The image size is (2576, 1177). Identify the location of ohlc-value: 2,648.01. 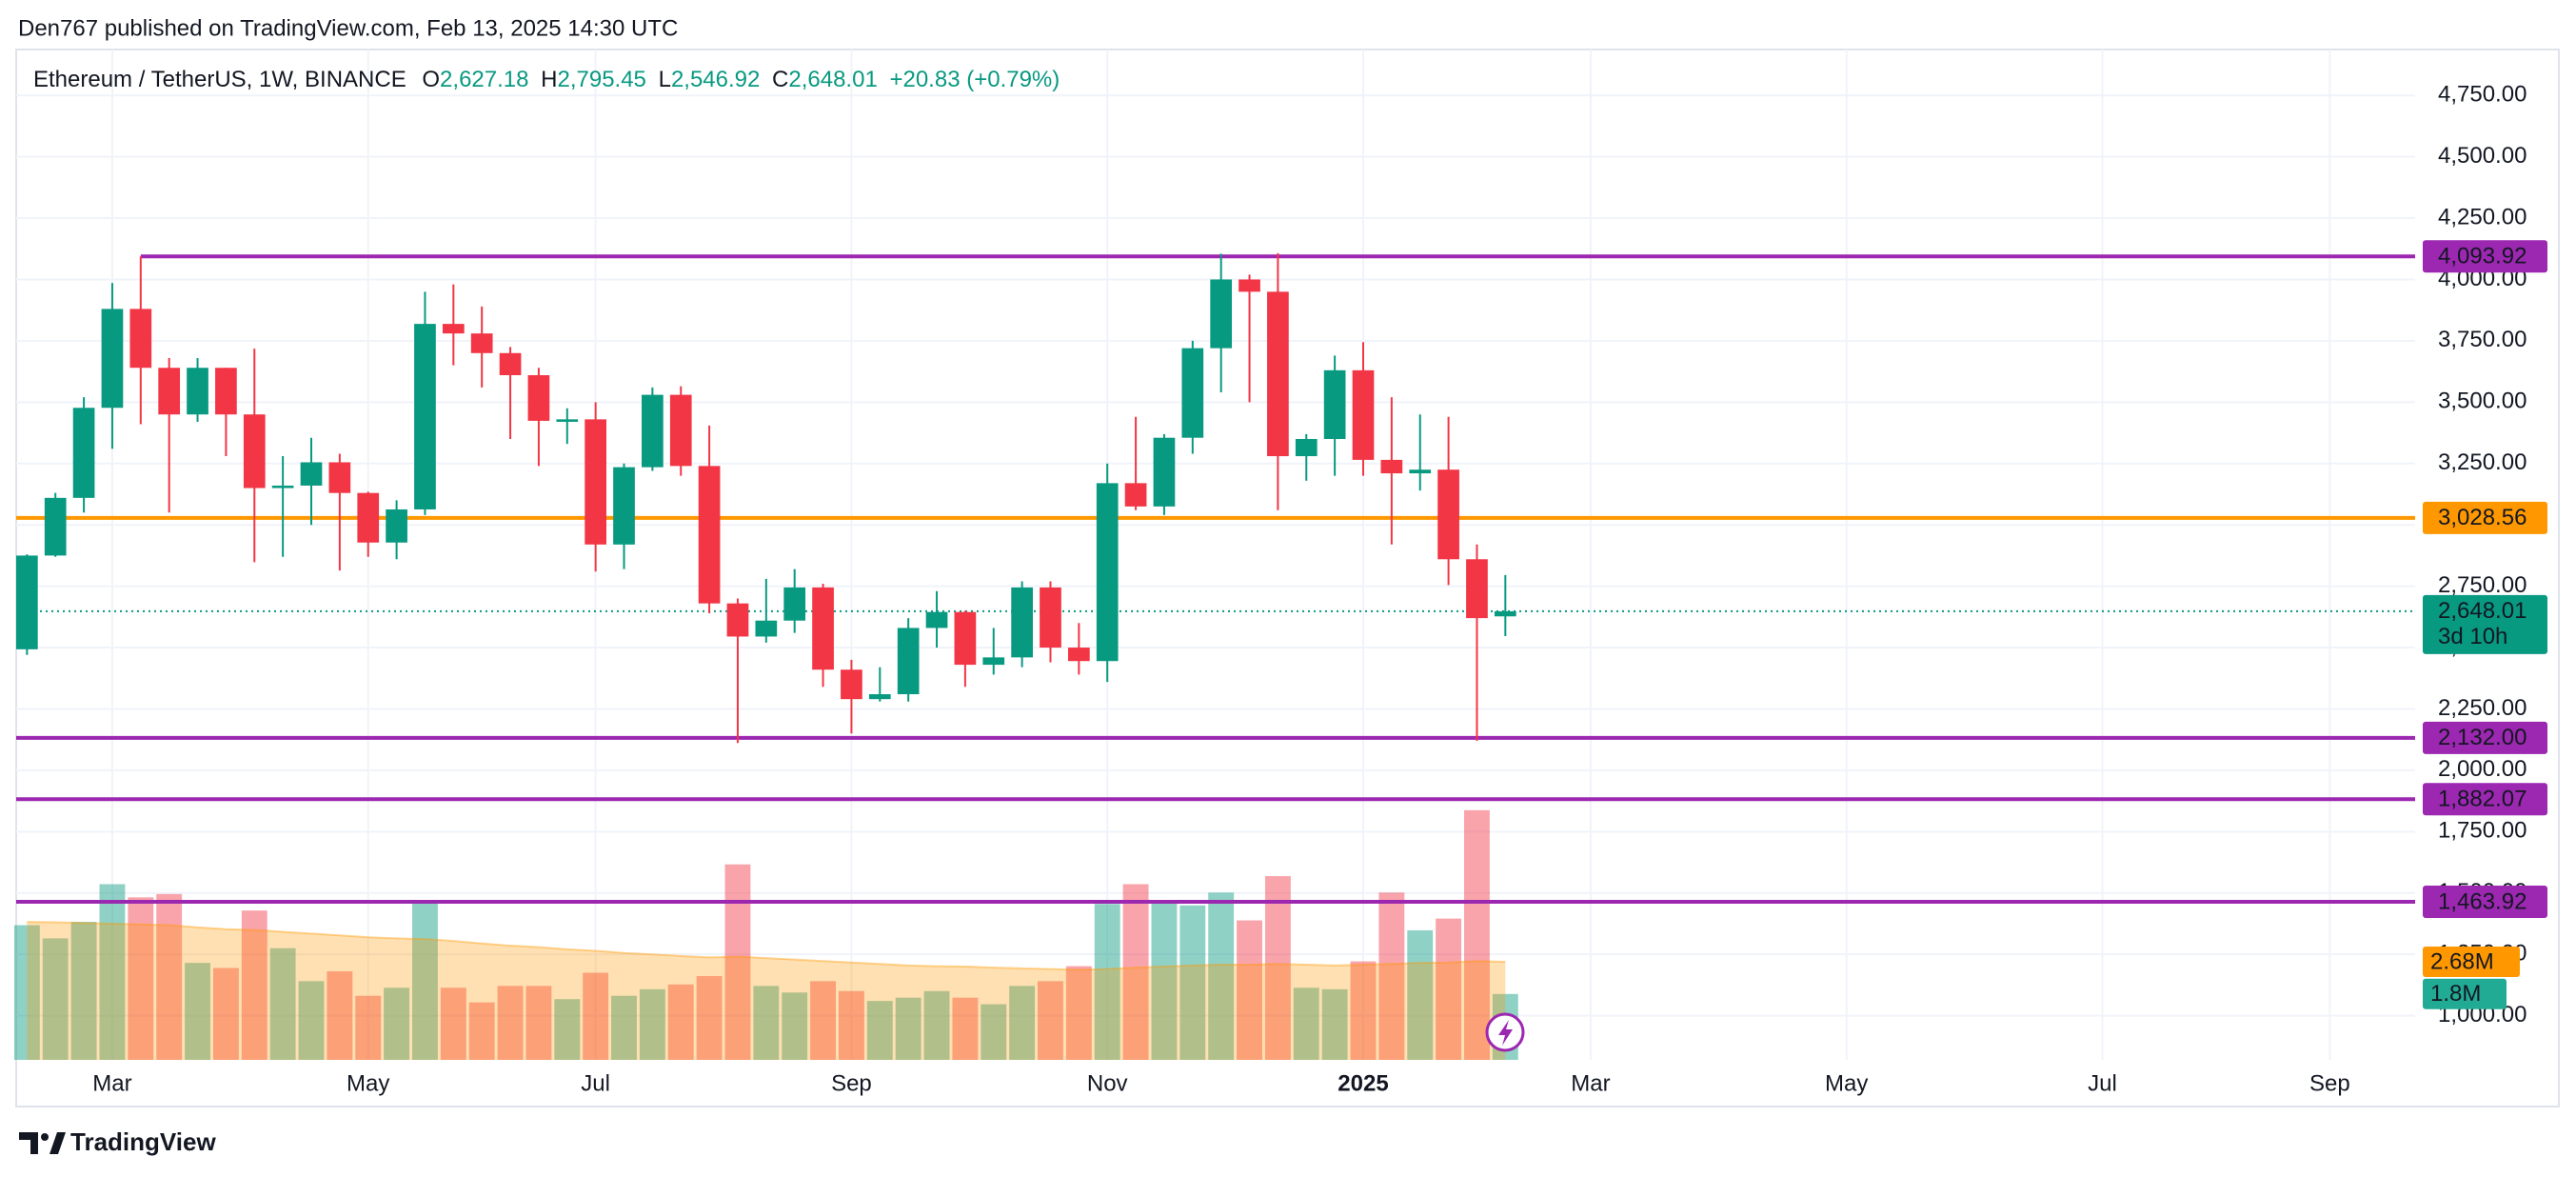
(832, 79).